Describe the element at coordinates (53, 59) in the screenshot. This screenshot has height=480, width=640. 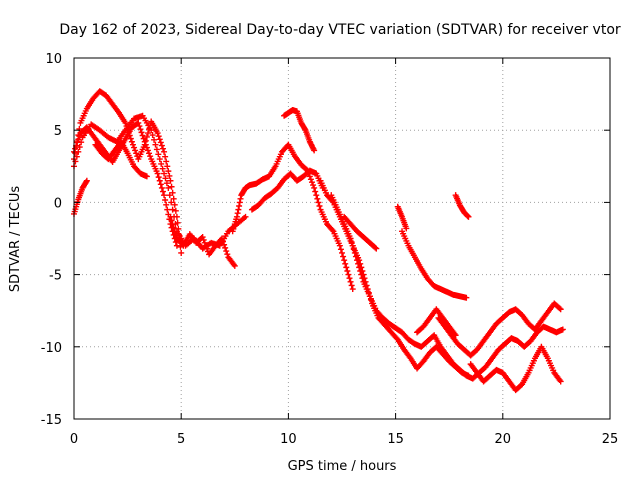
I see `y-tick-label: 10` at that location.